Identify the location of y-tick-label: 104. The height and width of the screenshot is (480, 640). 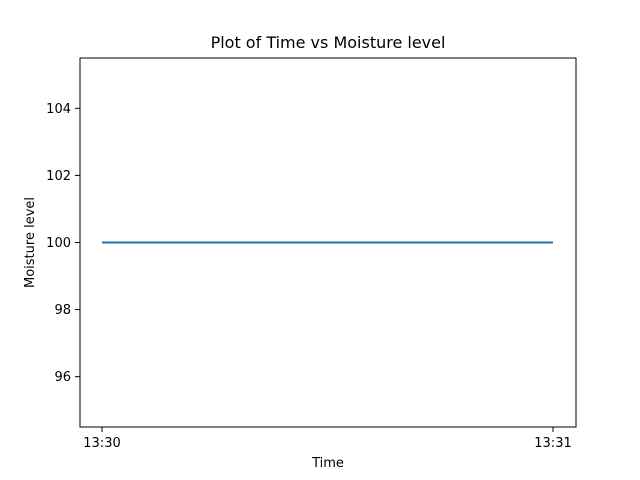
(58, 109).